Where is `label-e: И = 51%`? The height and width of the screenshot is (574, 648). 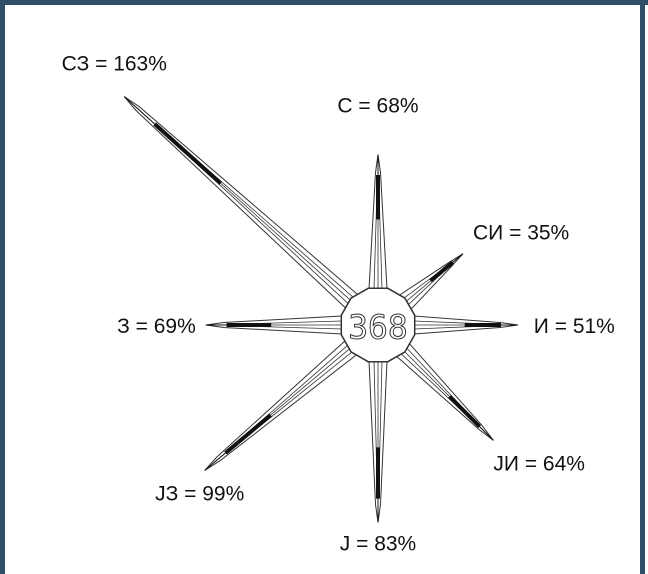 label-e: И = 51% is located at coordinates (574, 326).